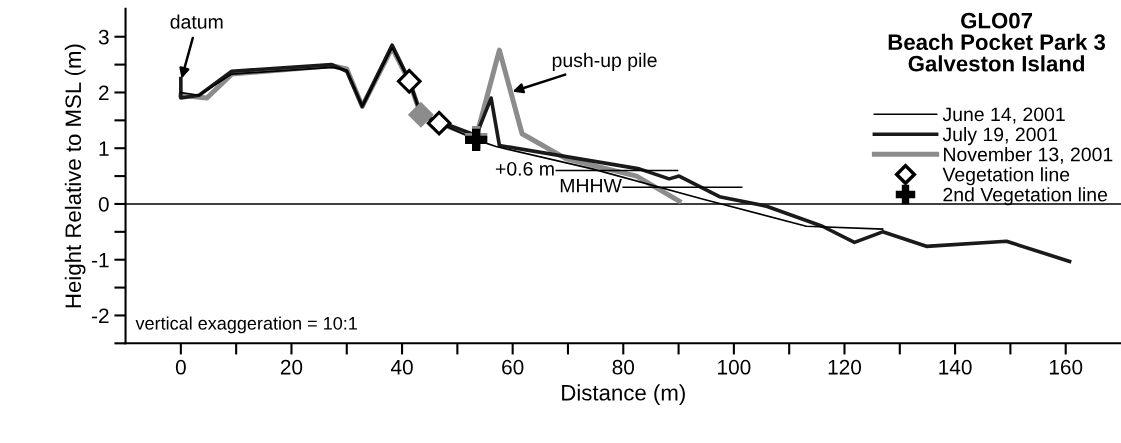 Image resolution: width=1121 pixels, height=443 pixels. Describe the element at coordinates (623, 367) in the screenshot. I see `x-tick-label: 80` at that location.